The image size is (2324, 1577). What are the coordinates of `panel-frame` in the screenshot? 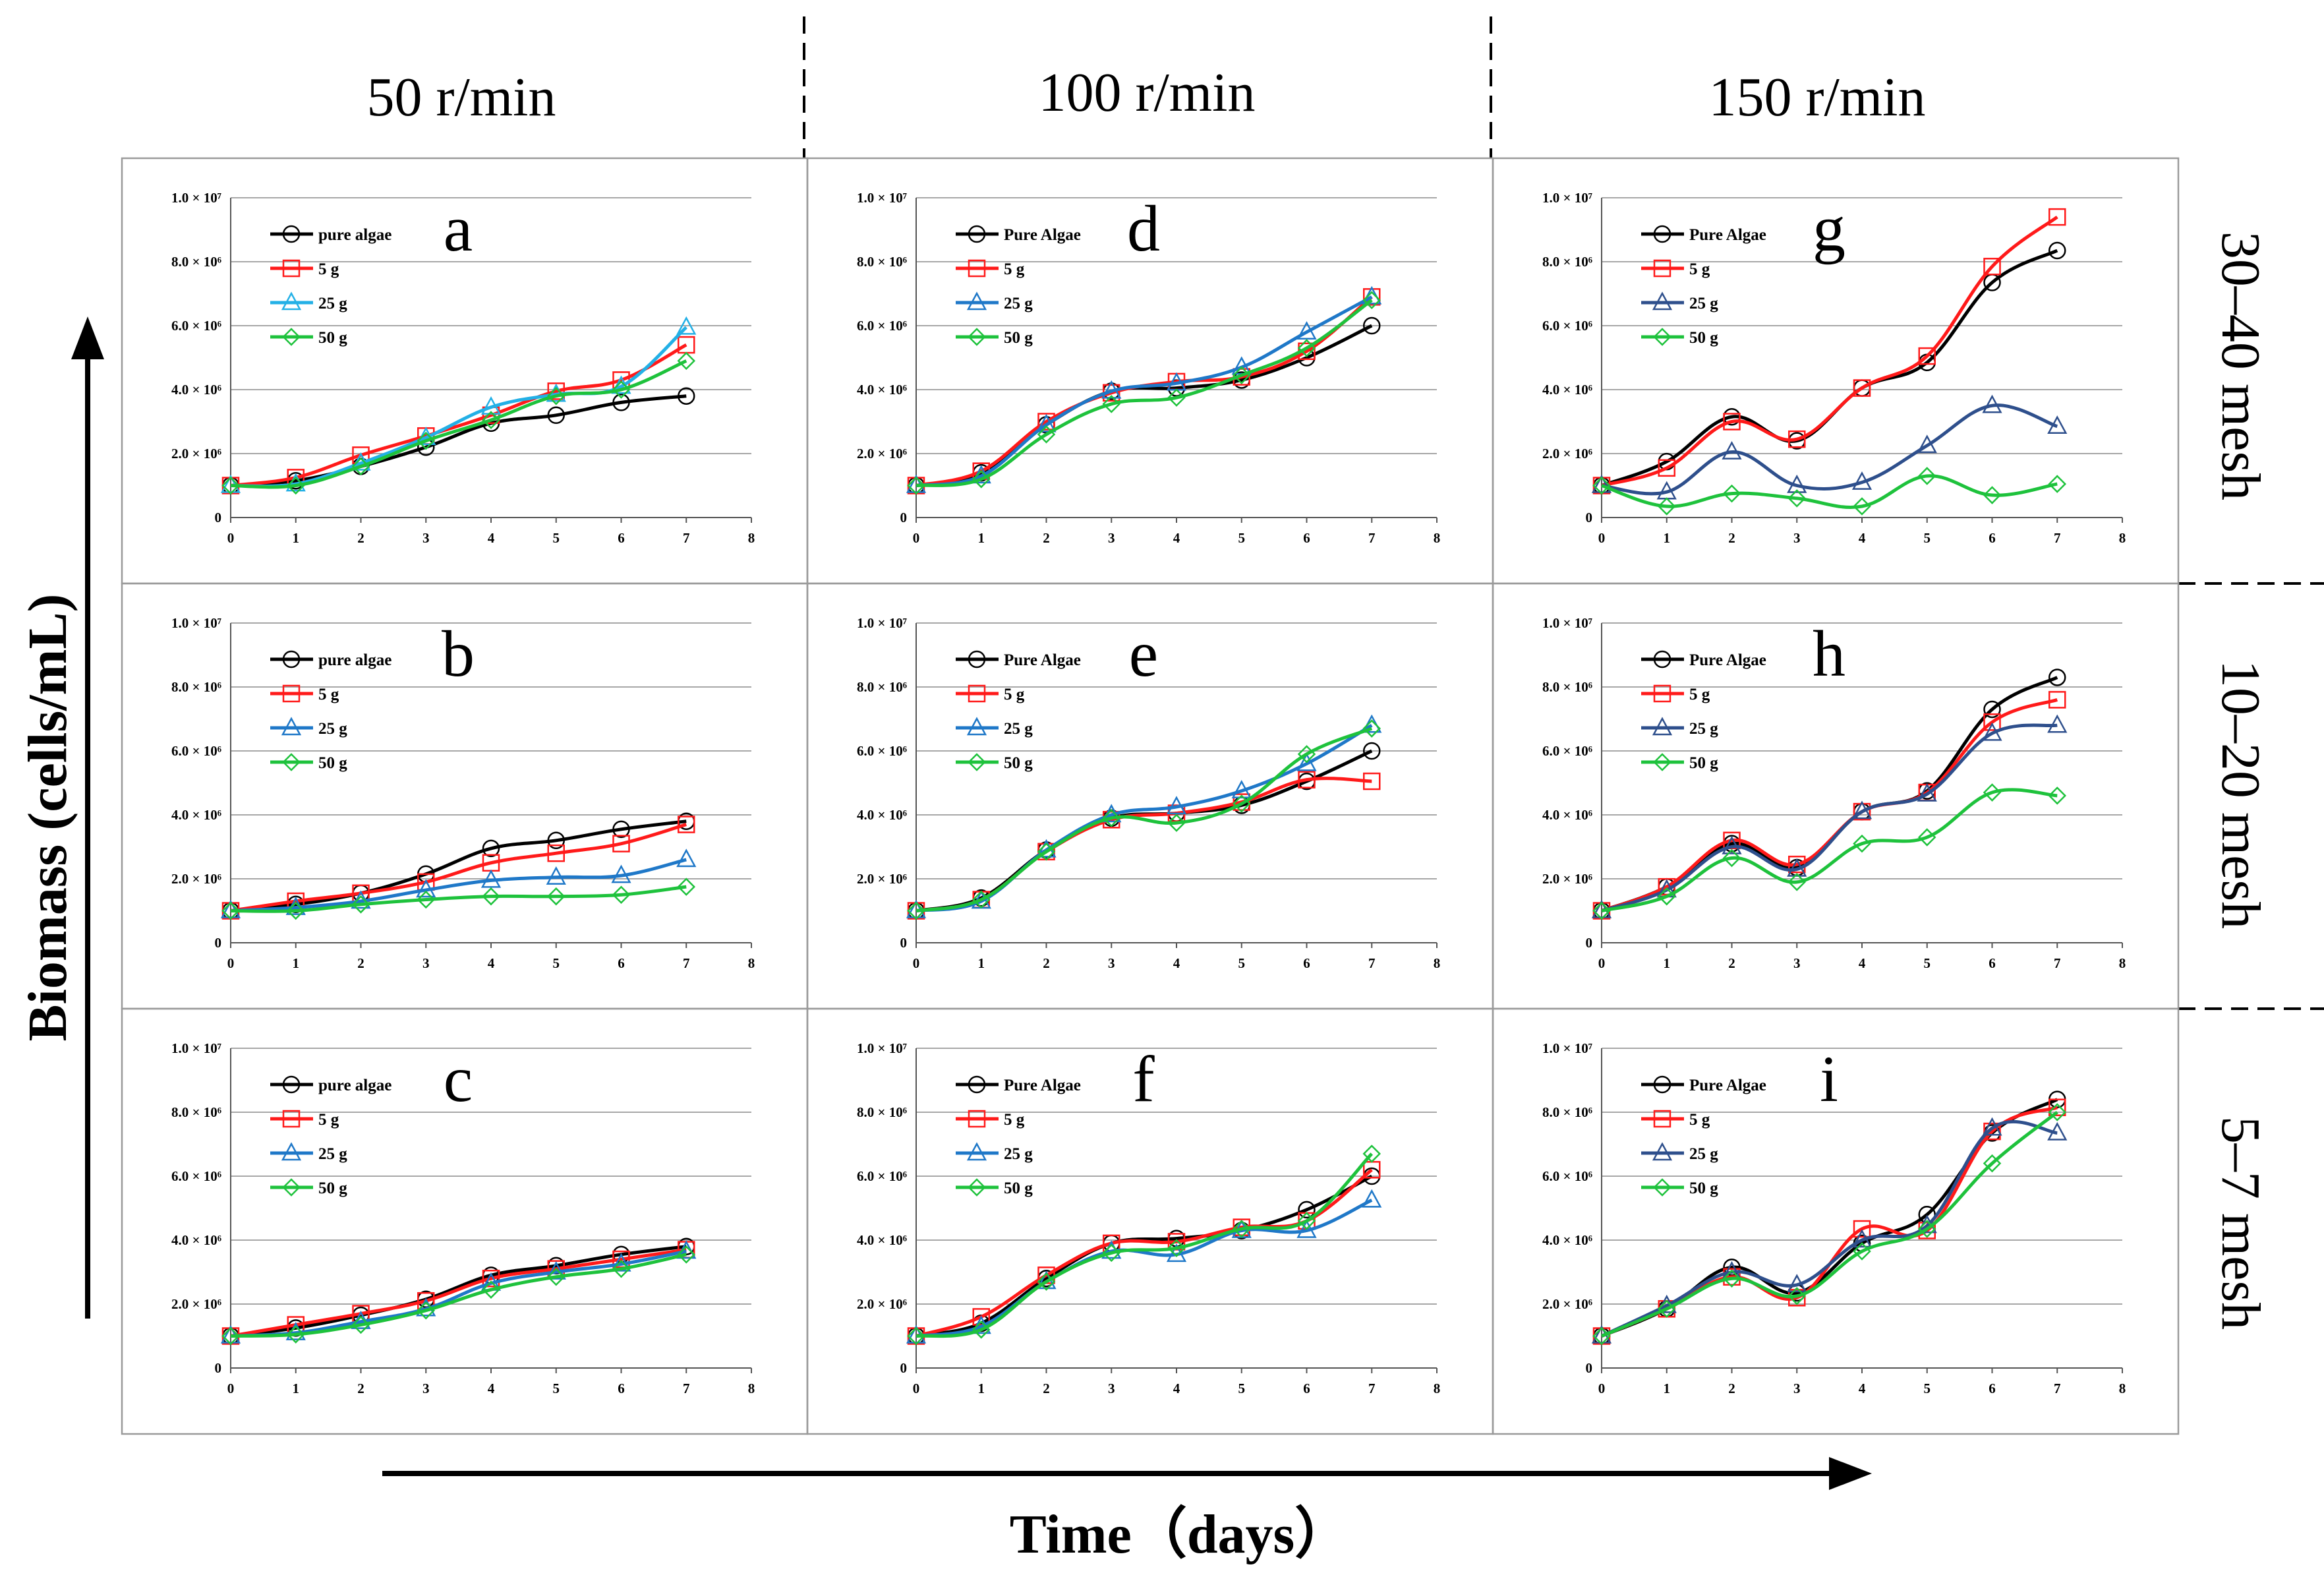 It's located at (1836, 1221).